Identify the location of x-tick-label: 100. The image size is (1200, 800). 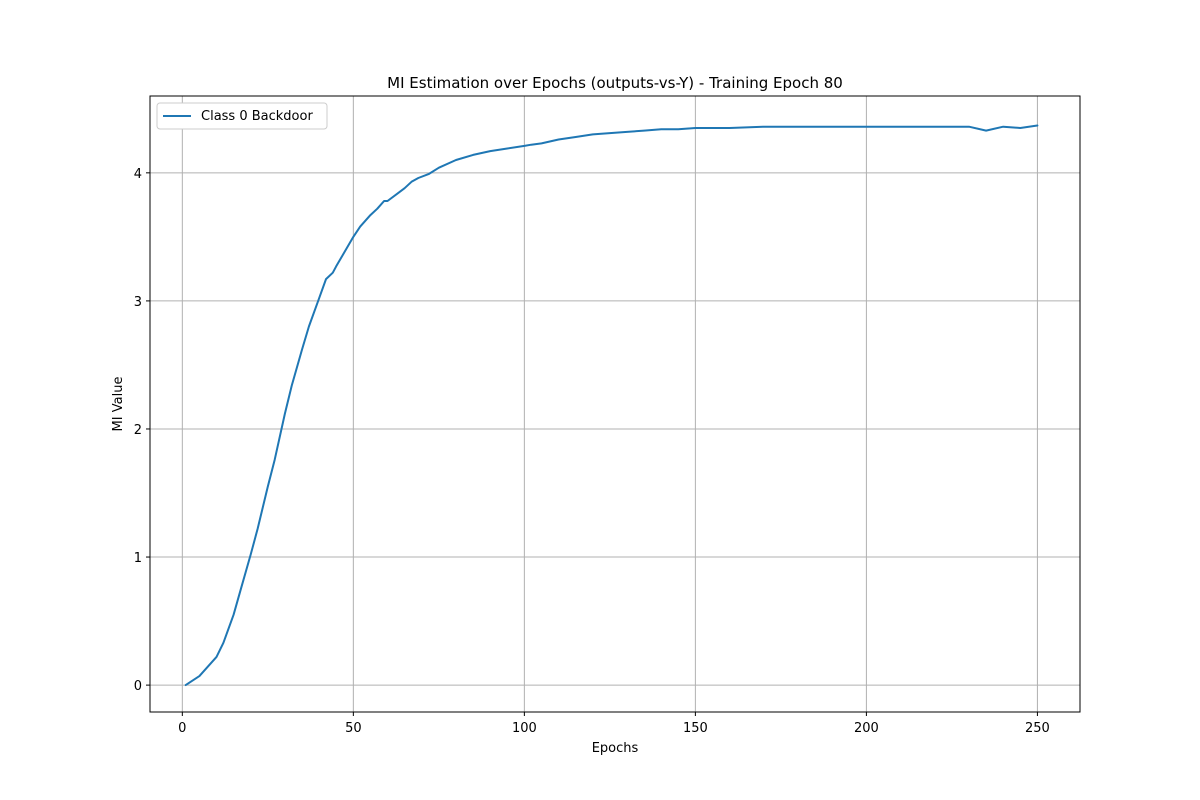
(524, 728).